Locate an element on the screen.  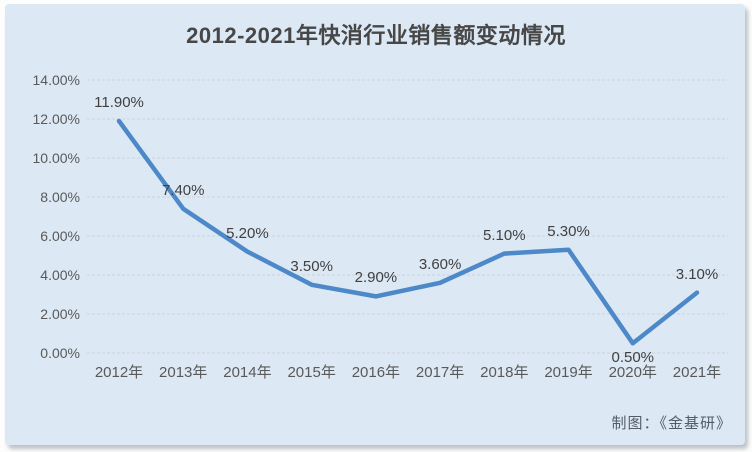
data-label: 0.50% is located at coordinates (633, 358).